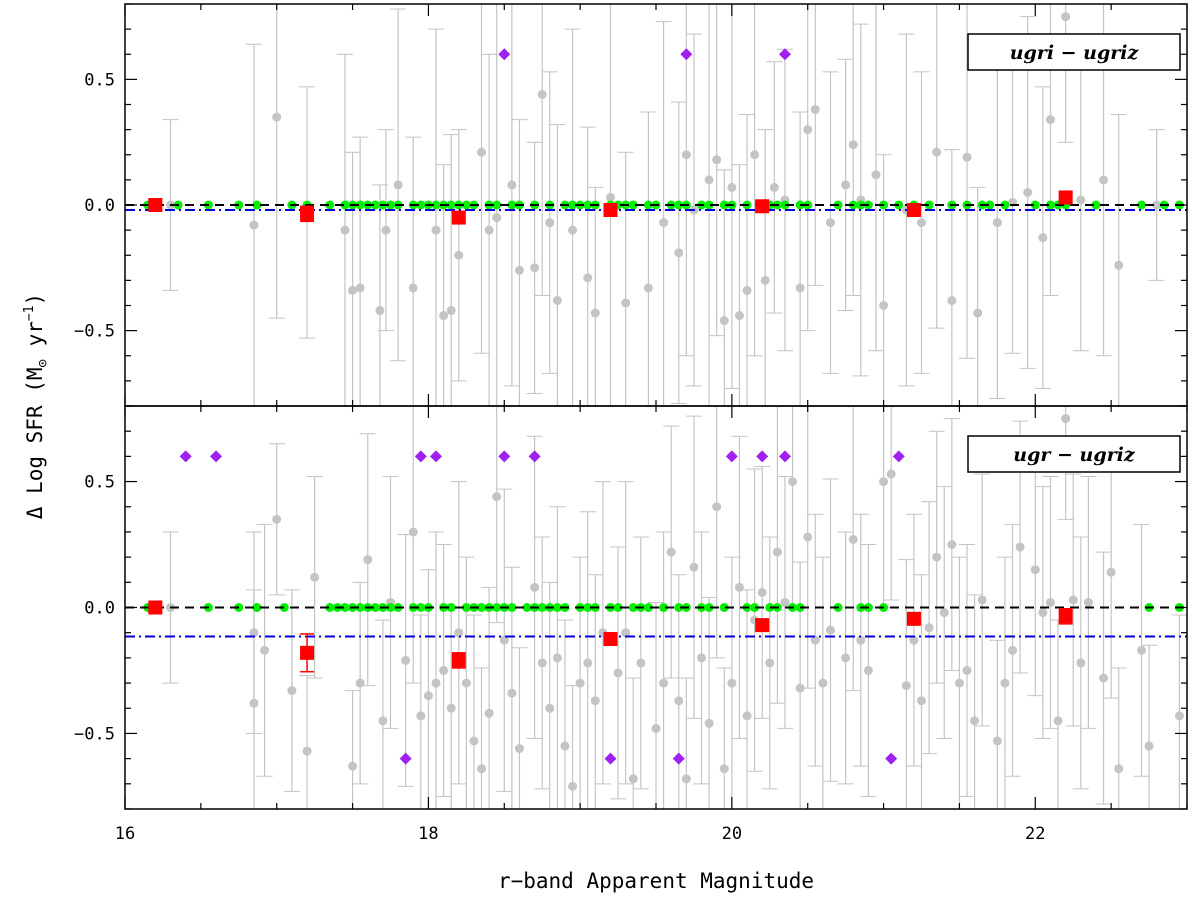  I want to click on bottom-exact-matches, so click(663, 607).